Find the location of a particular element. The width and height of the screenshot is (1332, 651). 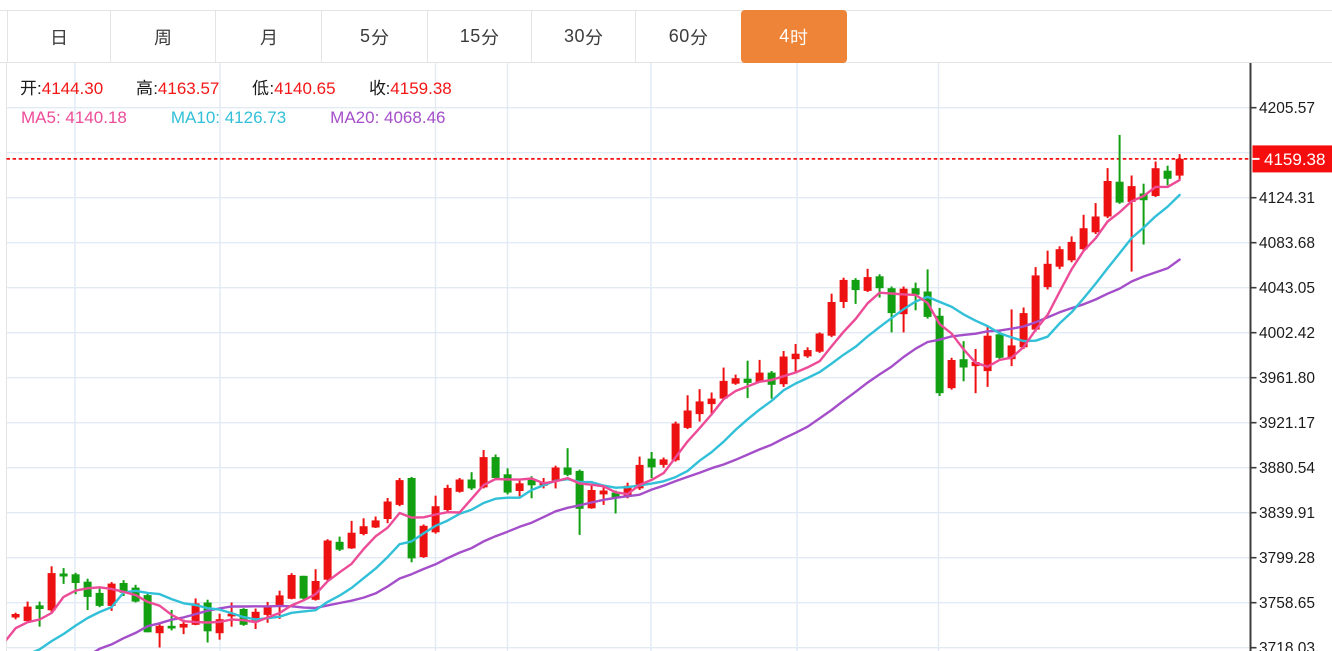

ohlc-item-low: :4140.65 is located at coordinates (294, 88).